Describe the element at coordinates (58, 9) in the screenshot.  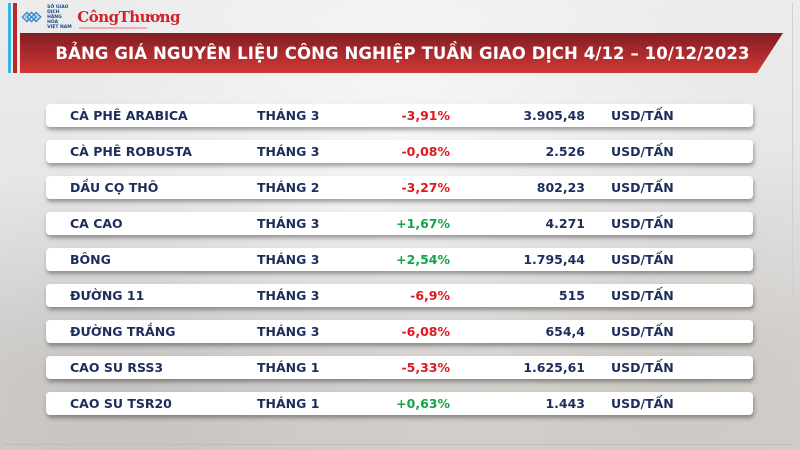
I see `exchange-logo-line-1: SỞ GIAO DỊCH` at that location.